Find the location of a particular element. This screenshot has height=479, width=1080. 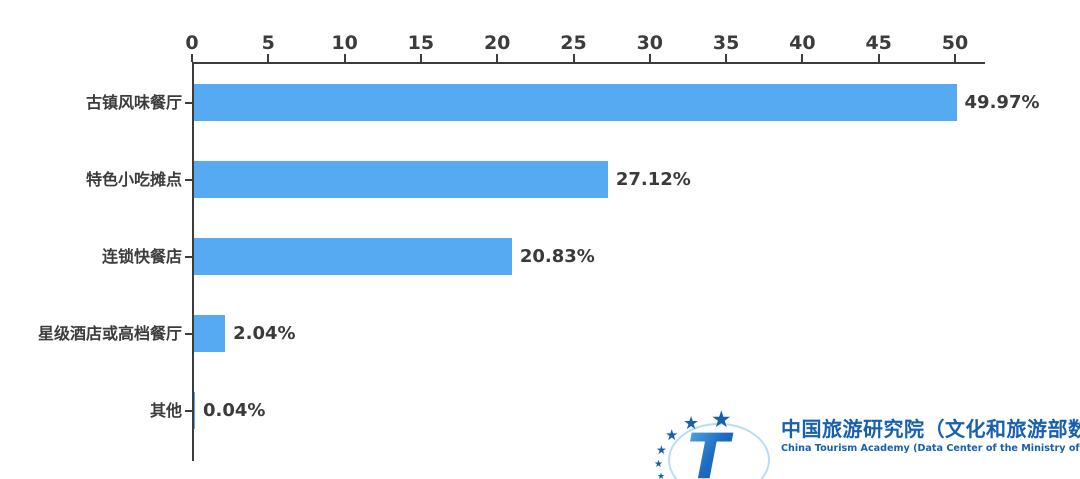

value-label: 20.83% is located at coordinates (557, 256).